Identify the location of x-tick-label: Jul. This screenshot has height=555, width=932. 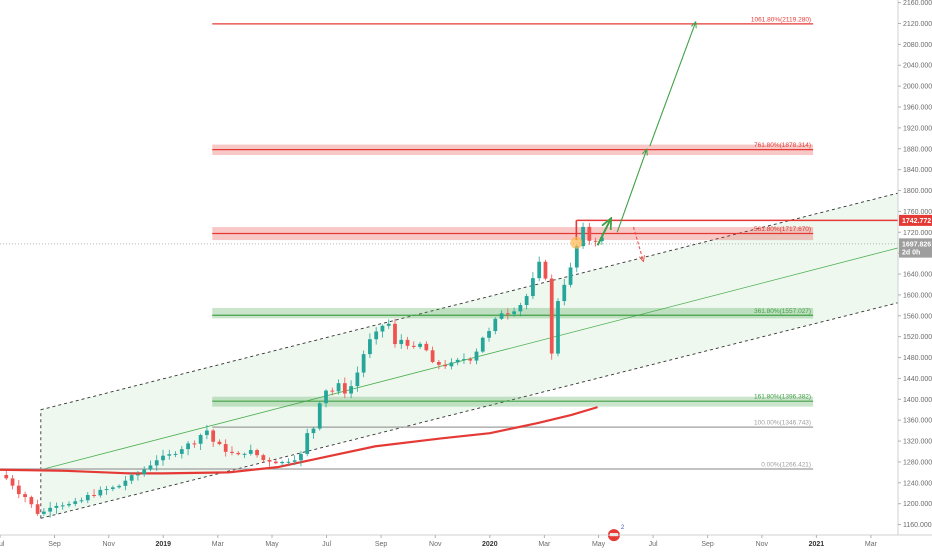
(2, 544).